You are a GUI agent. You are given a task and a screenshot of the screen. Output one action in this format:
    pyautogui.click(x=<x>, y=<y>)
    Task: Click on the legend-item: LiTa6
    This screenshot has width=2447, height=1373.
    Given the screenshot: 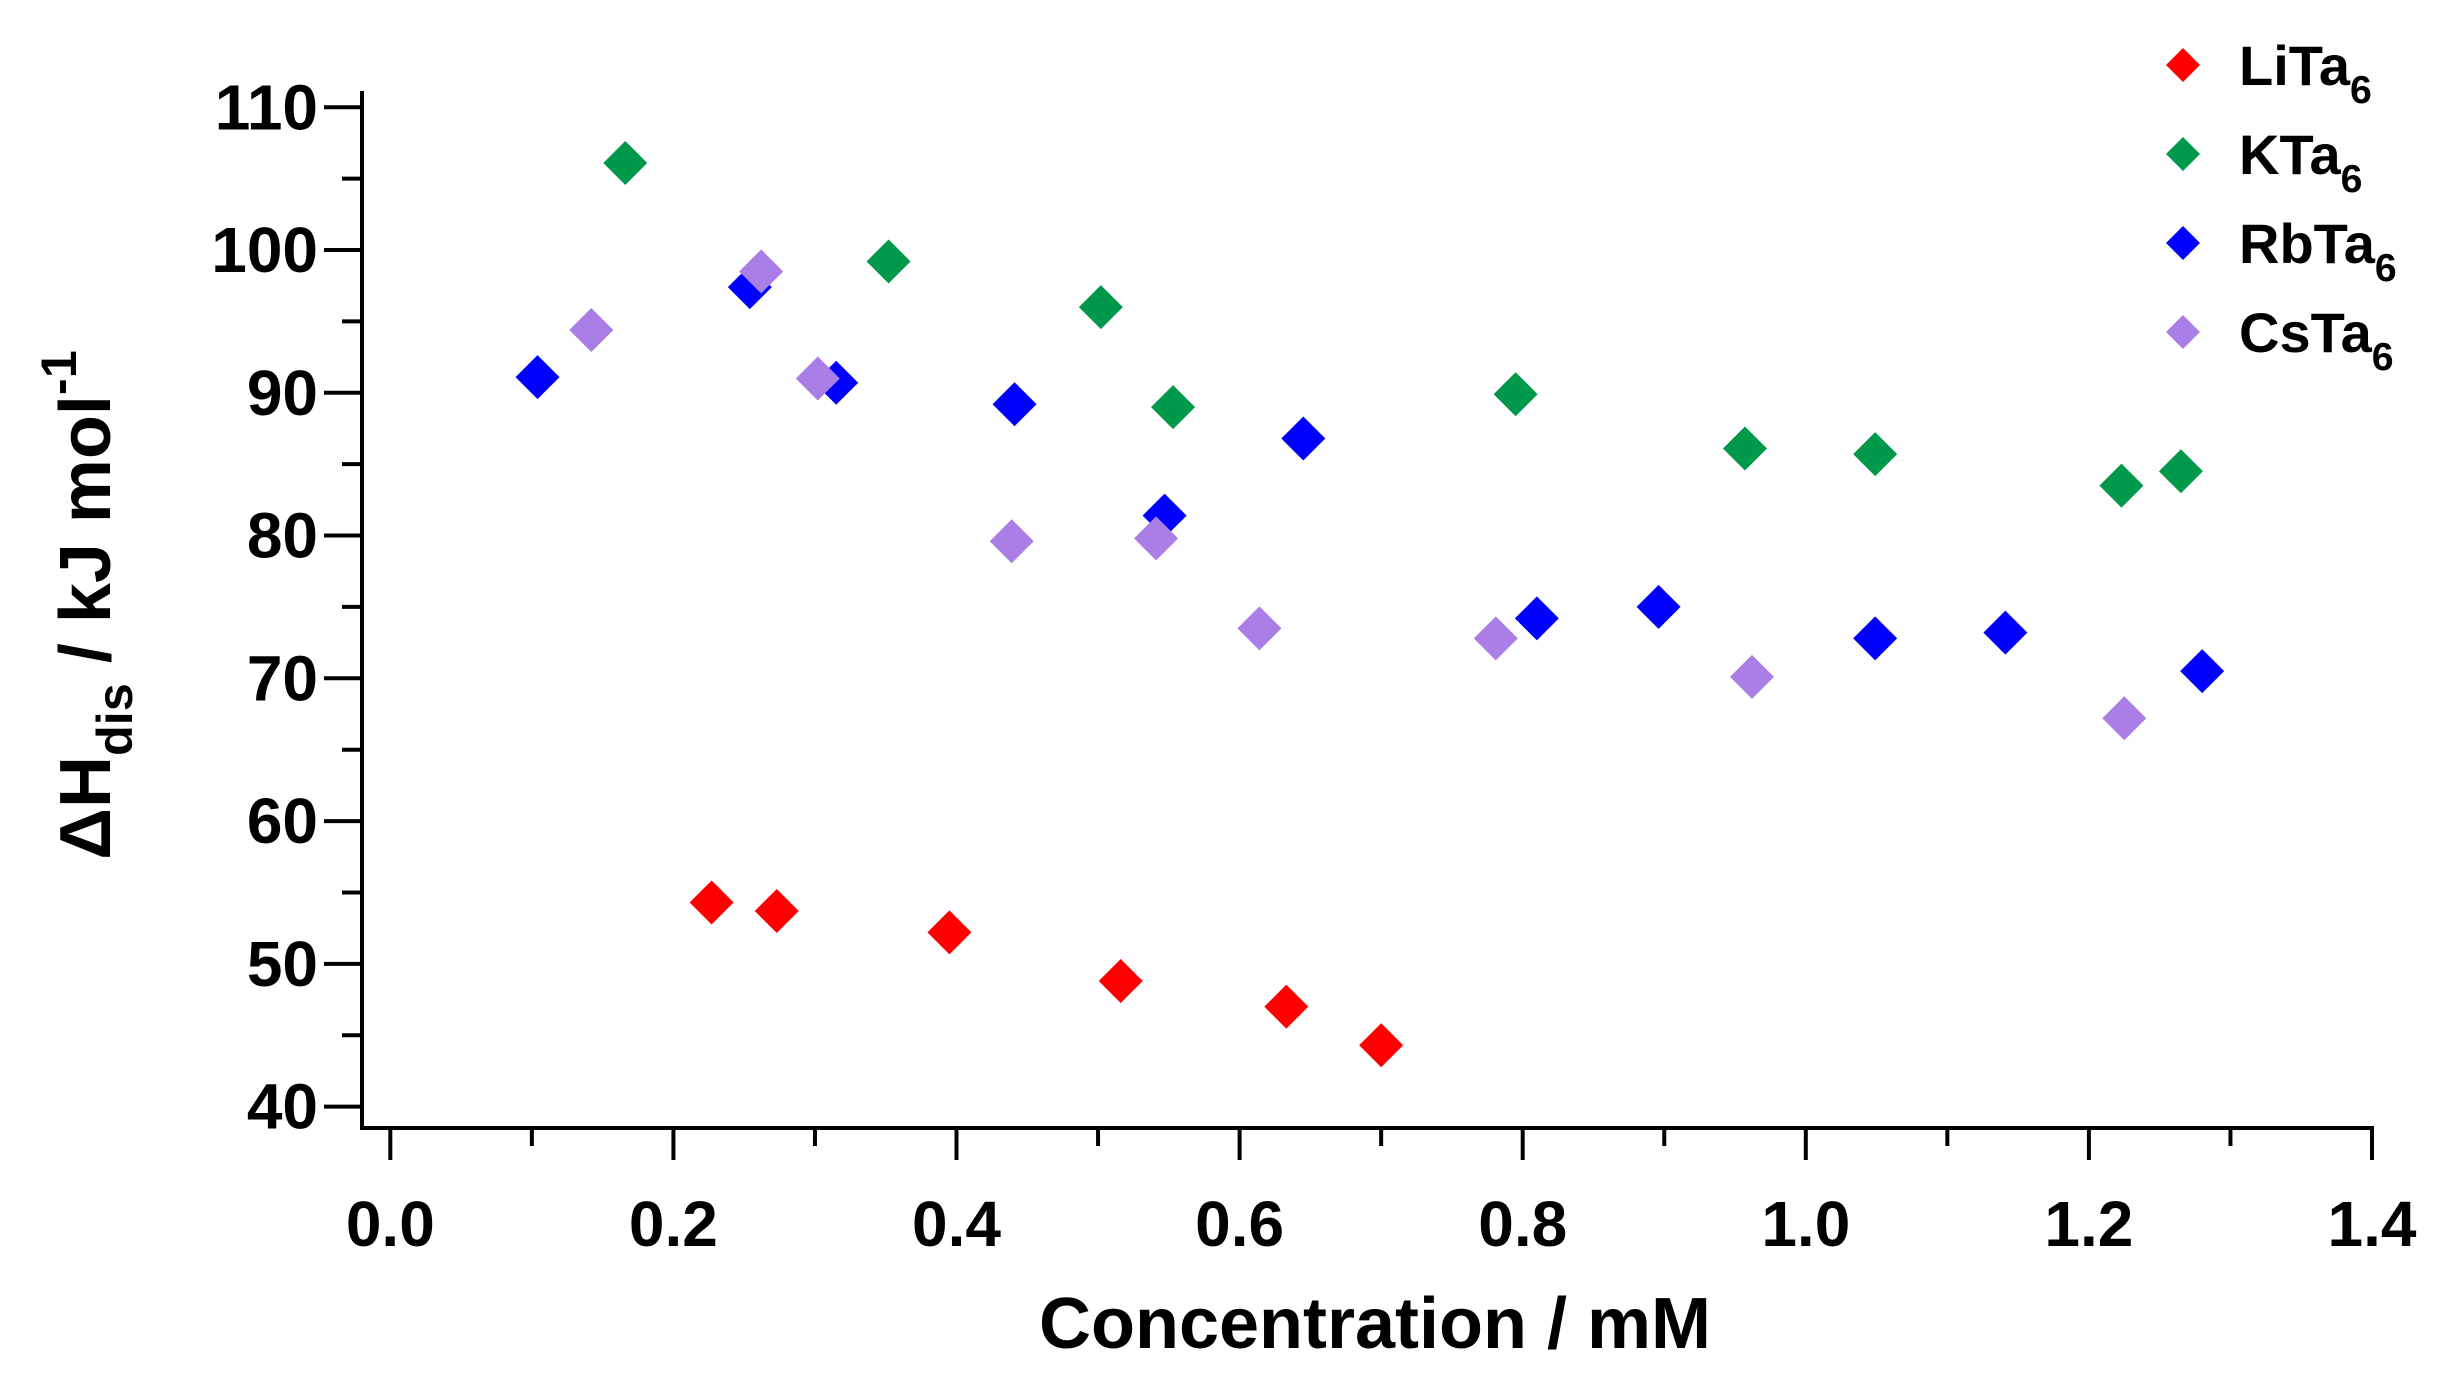 What is the action you would take?
    pyautogui.click(x=2269, y=73)
    